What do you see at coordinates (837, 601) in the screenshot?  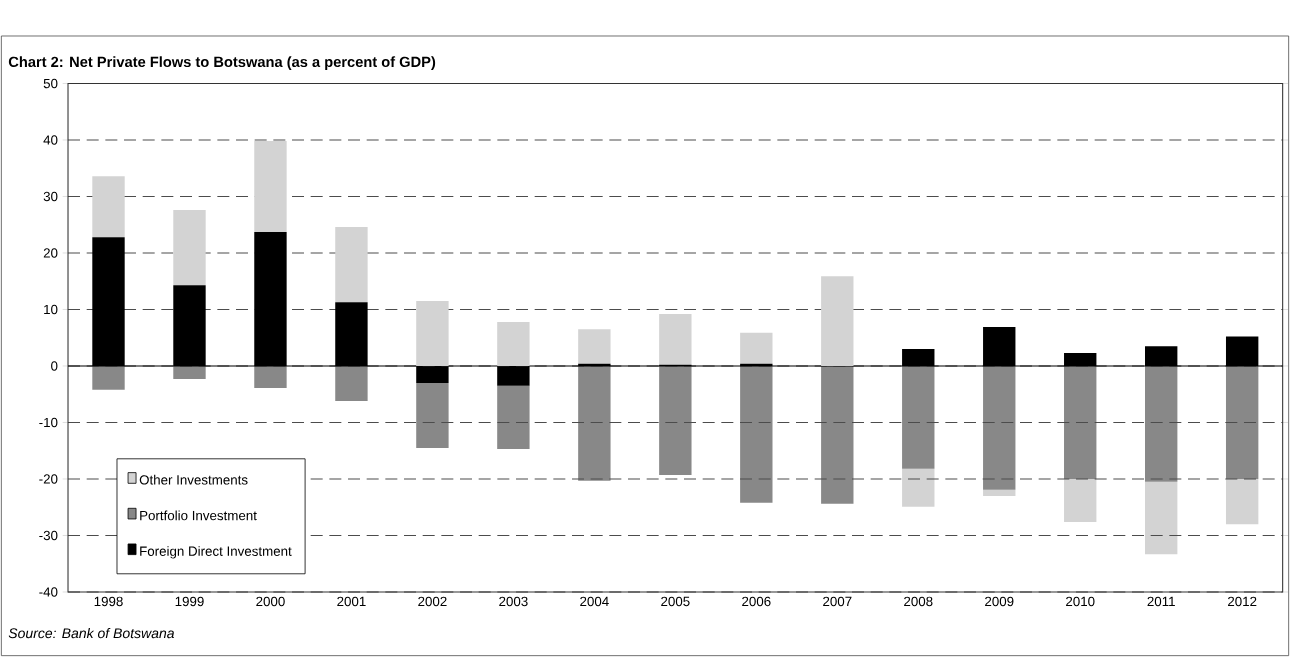 I see `x-tick-label: 2007` at bounding box center [837, 601].